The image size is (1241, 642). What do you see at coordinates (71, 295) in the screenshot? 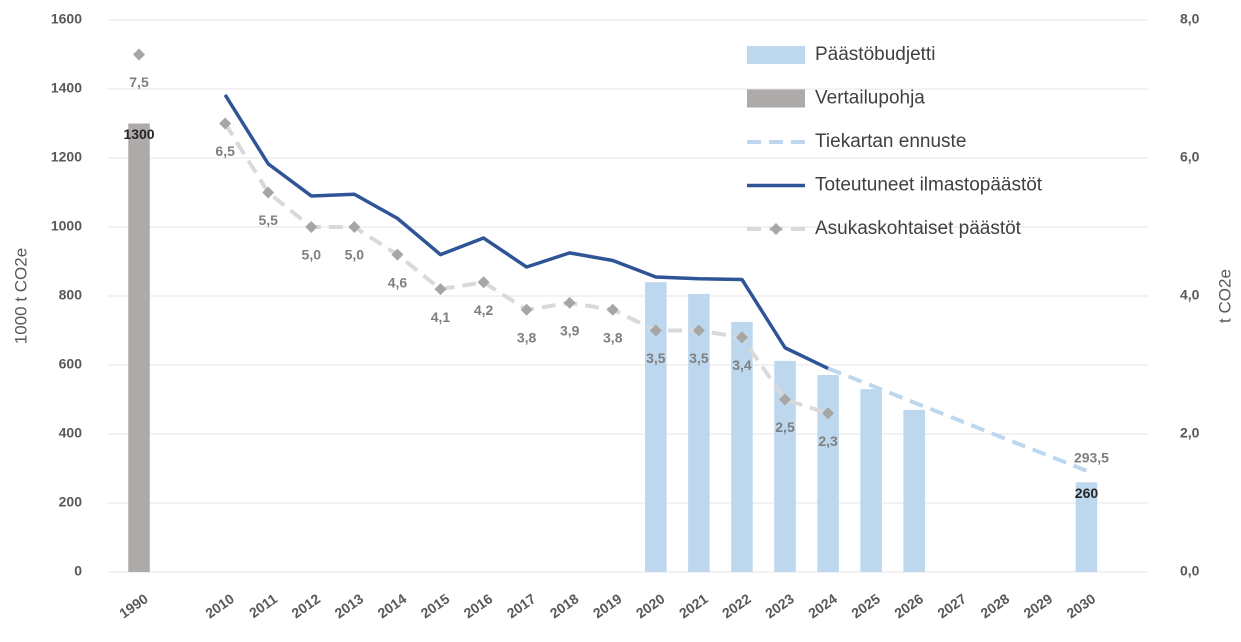
I see `y-tick-label: 800` at bounding box center [71, 295].